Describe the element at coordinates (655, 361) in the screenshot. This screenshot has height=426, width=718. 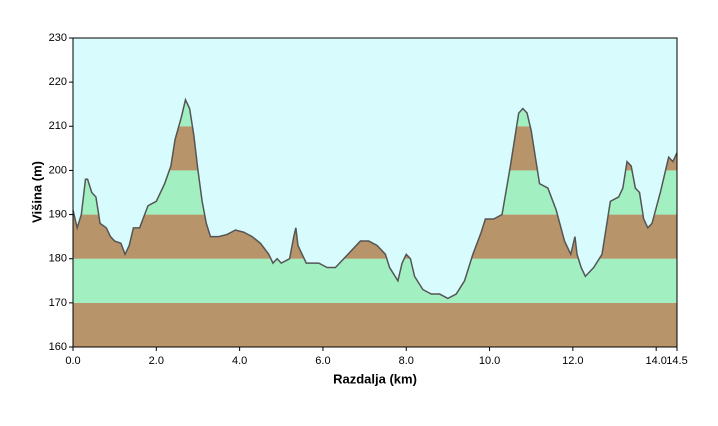
I see `x-tick-label: 14.0` at that location.